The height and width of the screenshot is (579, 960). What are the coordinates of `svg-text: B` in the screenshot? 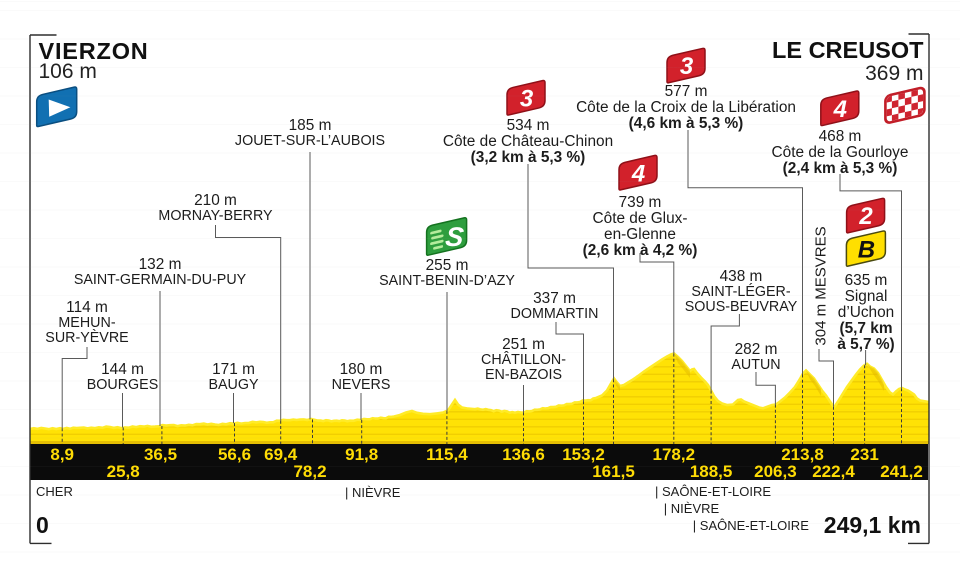 It's located at (866, 249).